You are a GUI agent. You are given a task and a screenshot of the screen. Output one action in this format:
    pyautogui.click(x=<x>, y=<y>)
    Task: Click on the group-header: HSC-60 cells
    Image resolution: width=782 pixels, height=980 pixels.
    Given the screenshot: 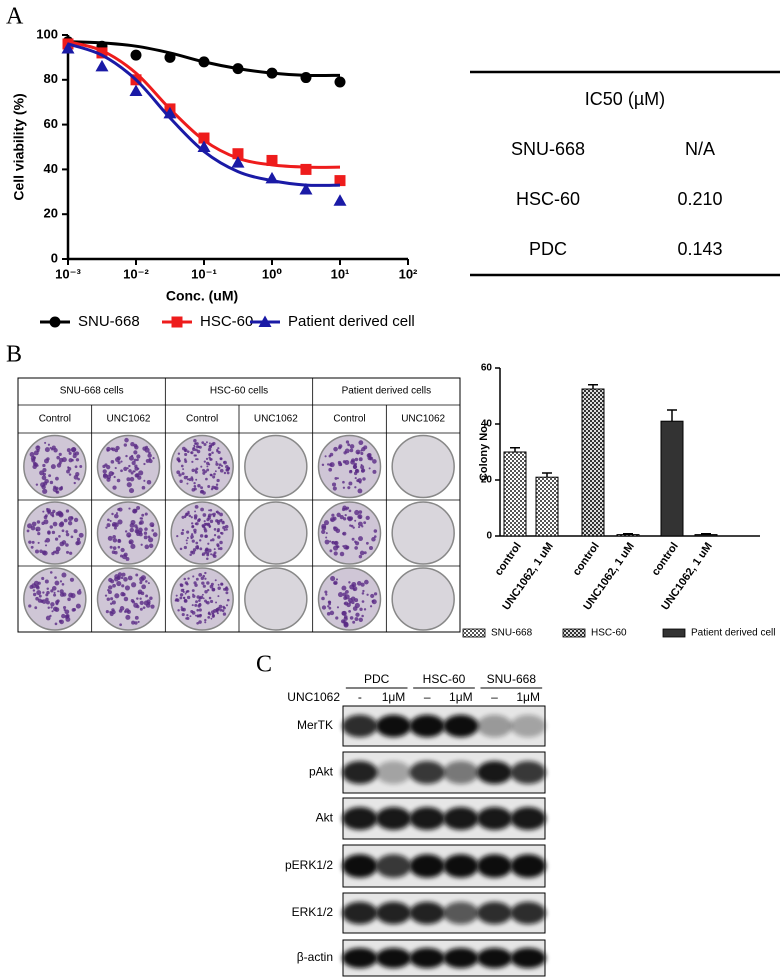 What is the action you would take?
    pyautogui.click(x=239, y=391)
    